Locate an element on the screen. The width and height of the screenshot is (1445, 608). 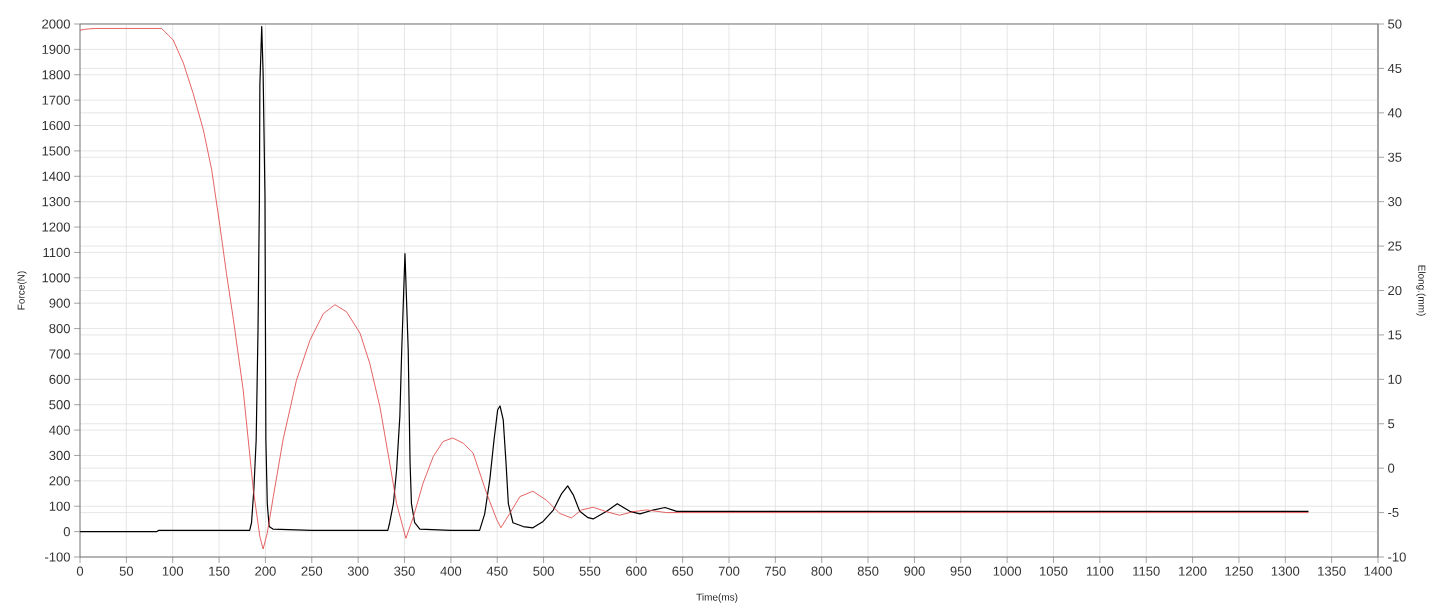
y-tick-label: 2000 is located at coordinates (56, 24).